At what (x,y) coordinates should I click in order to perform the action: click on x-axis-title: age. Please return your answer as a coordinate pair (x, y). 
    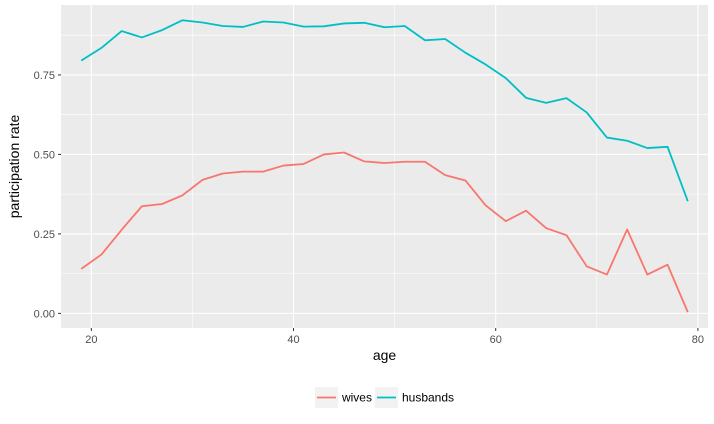
    Looking at the image, I should click on (385, 355).